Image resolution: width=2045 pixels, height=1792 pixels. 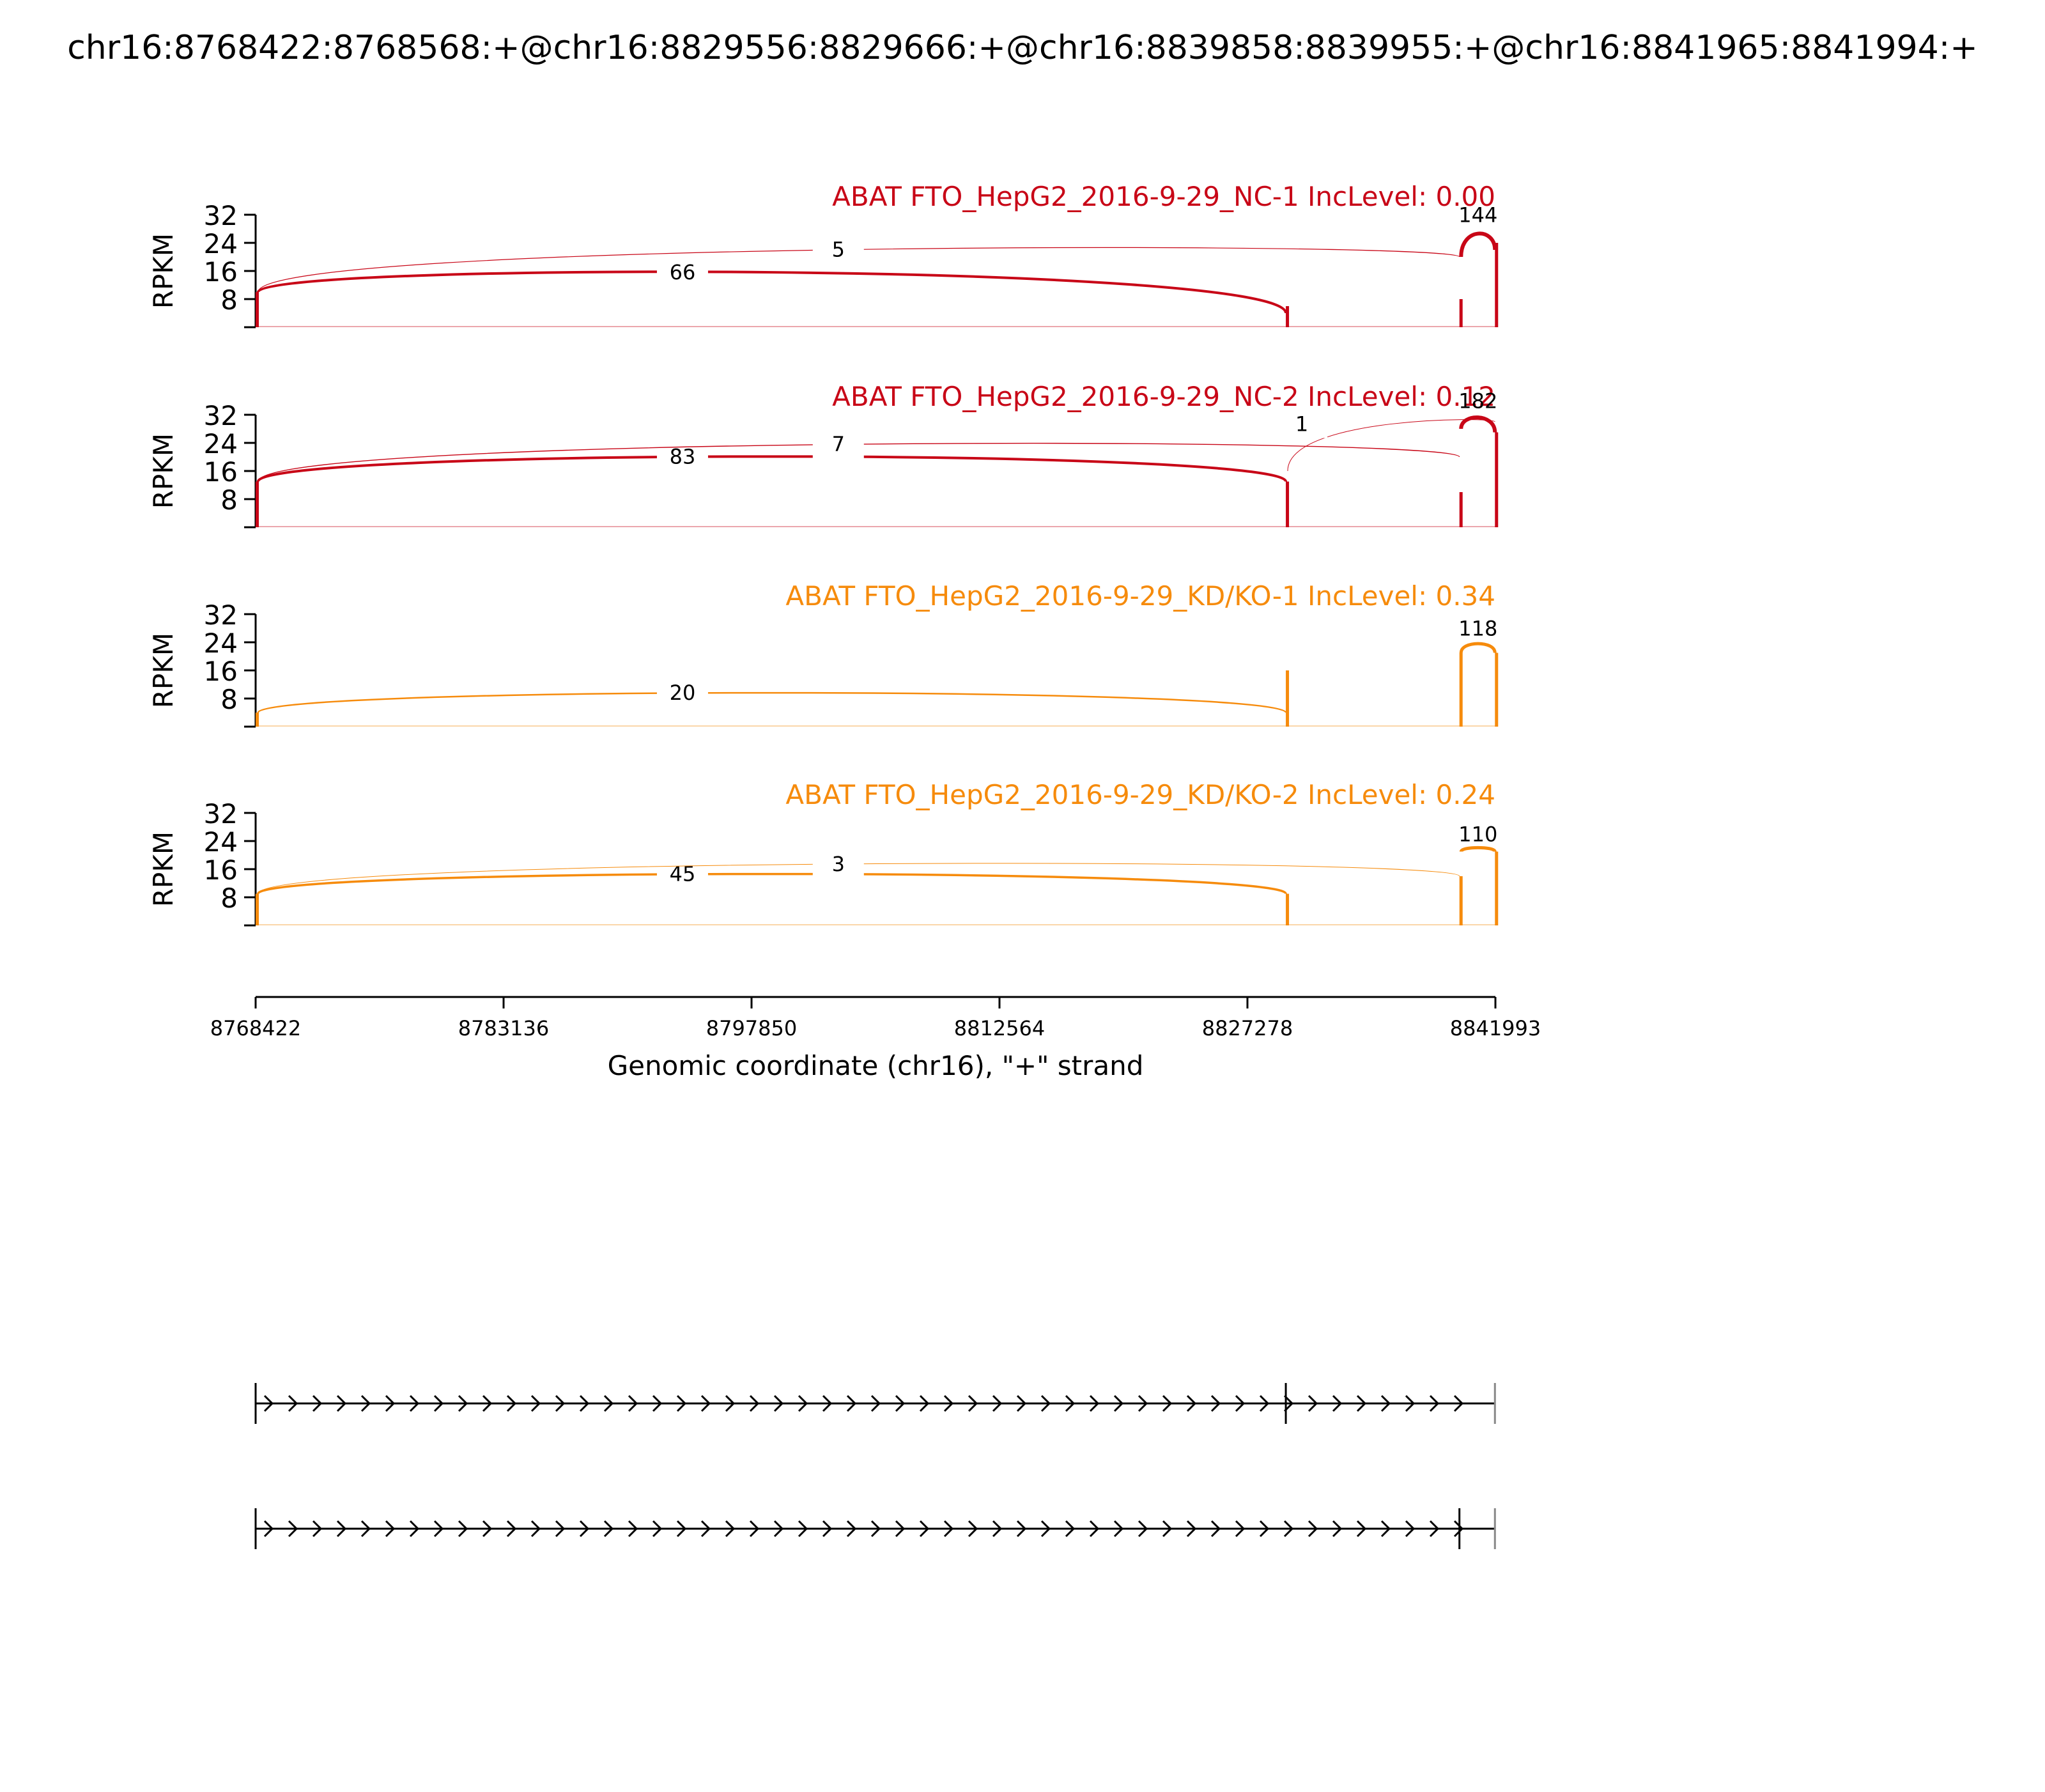 I want to click on junction-count-label: 7, so click(x=838, y=444).